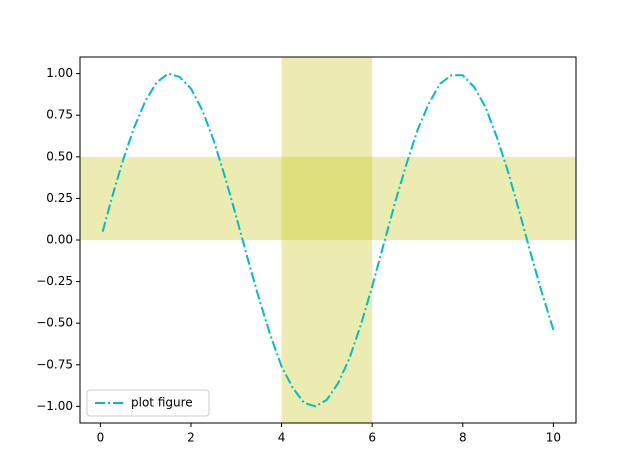 This screenshot has width=640, height=476. What do you see at coordinates (59, 240) in the screenshot?
I see `y-tick-label: 0.00` at bounding box center [59, 240].